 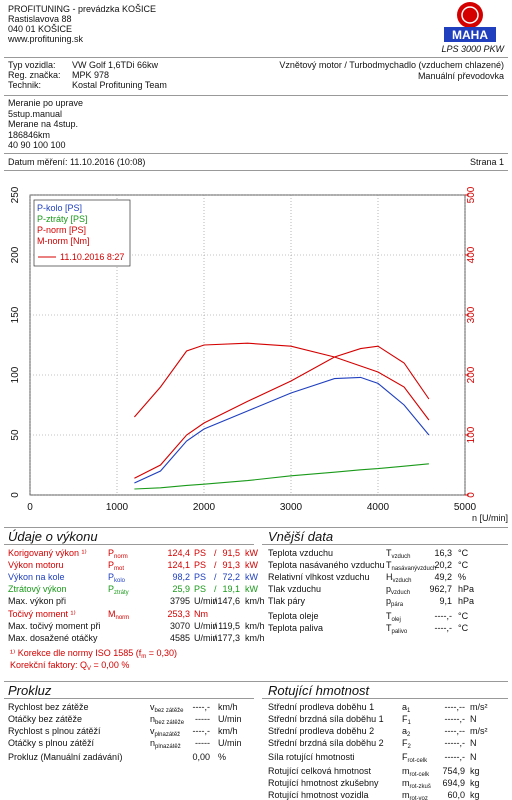 What do you see at coordinates (409, 747) in the screenshot?
I see `symbol-sub: 2` at bounding box center [409, 747].